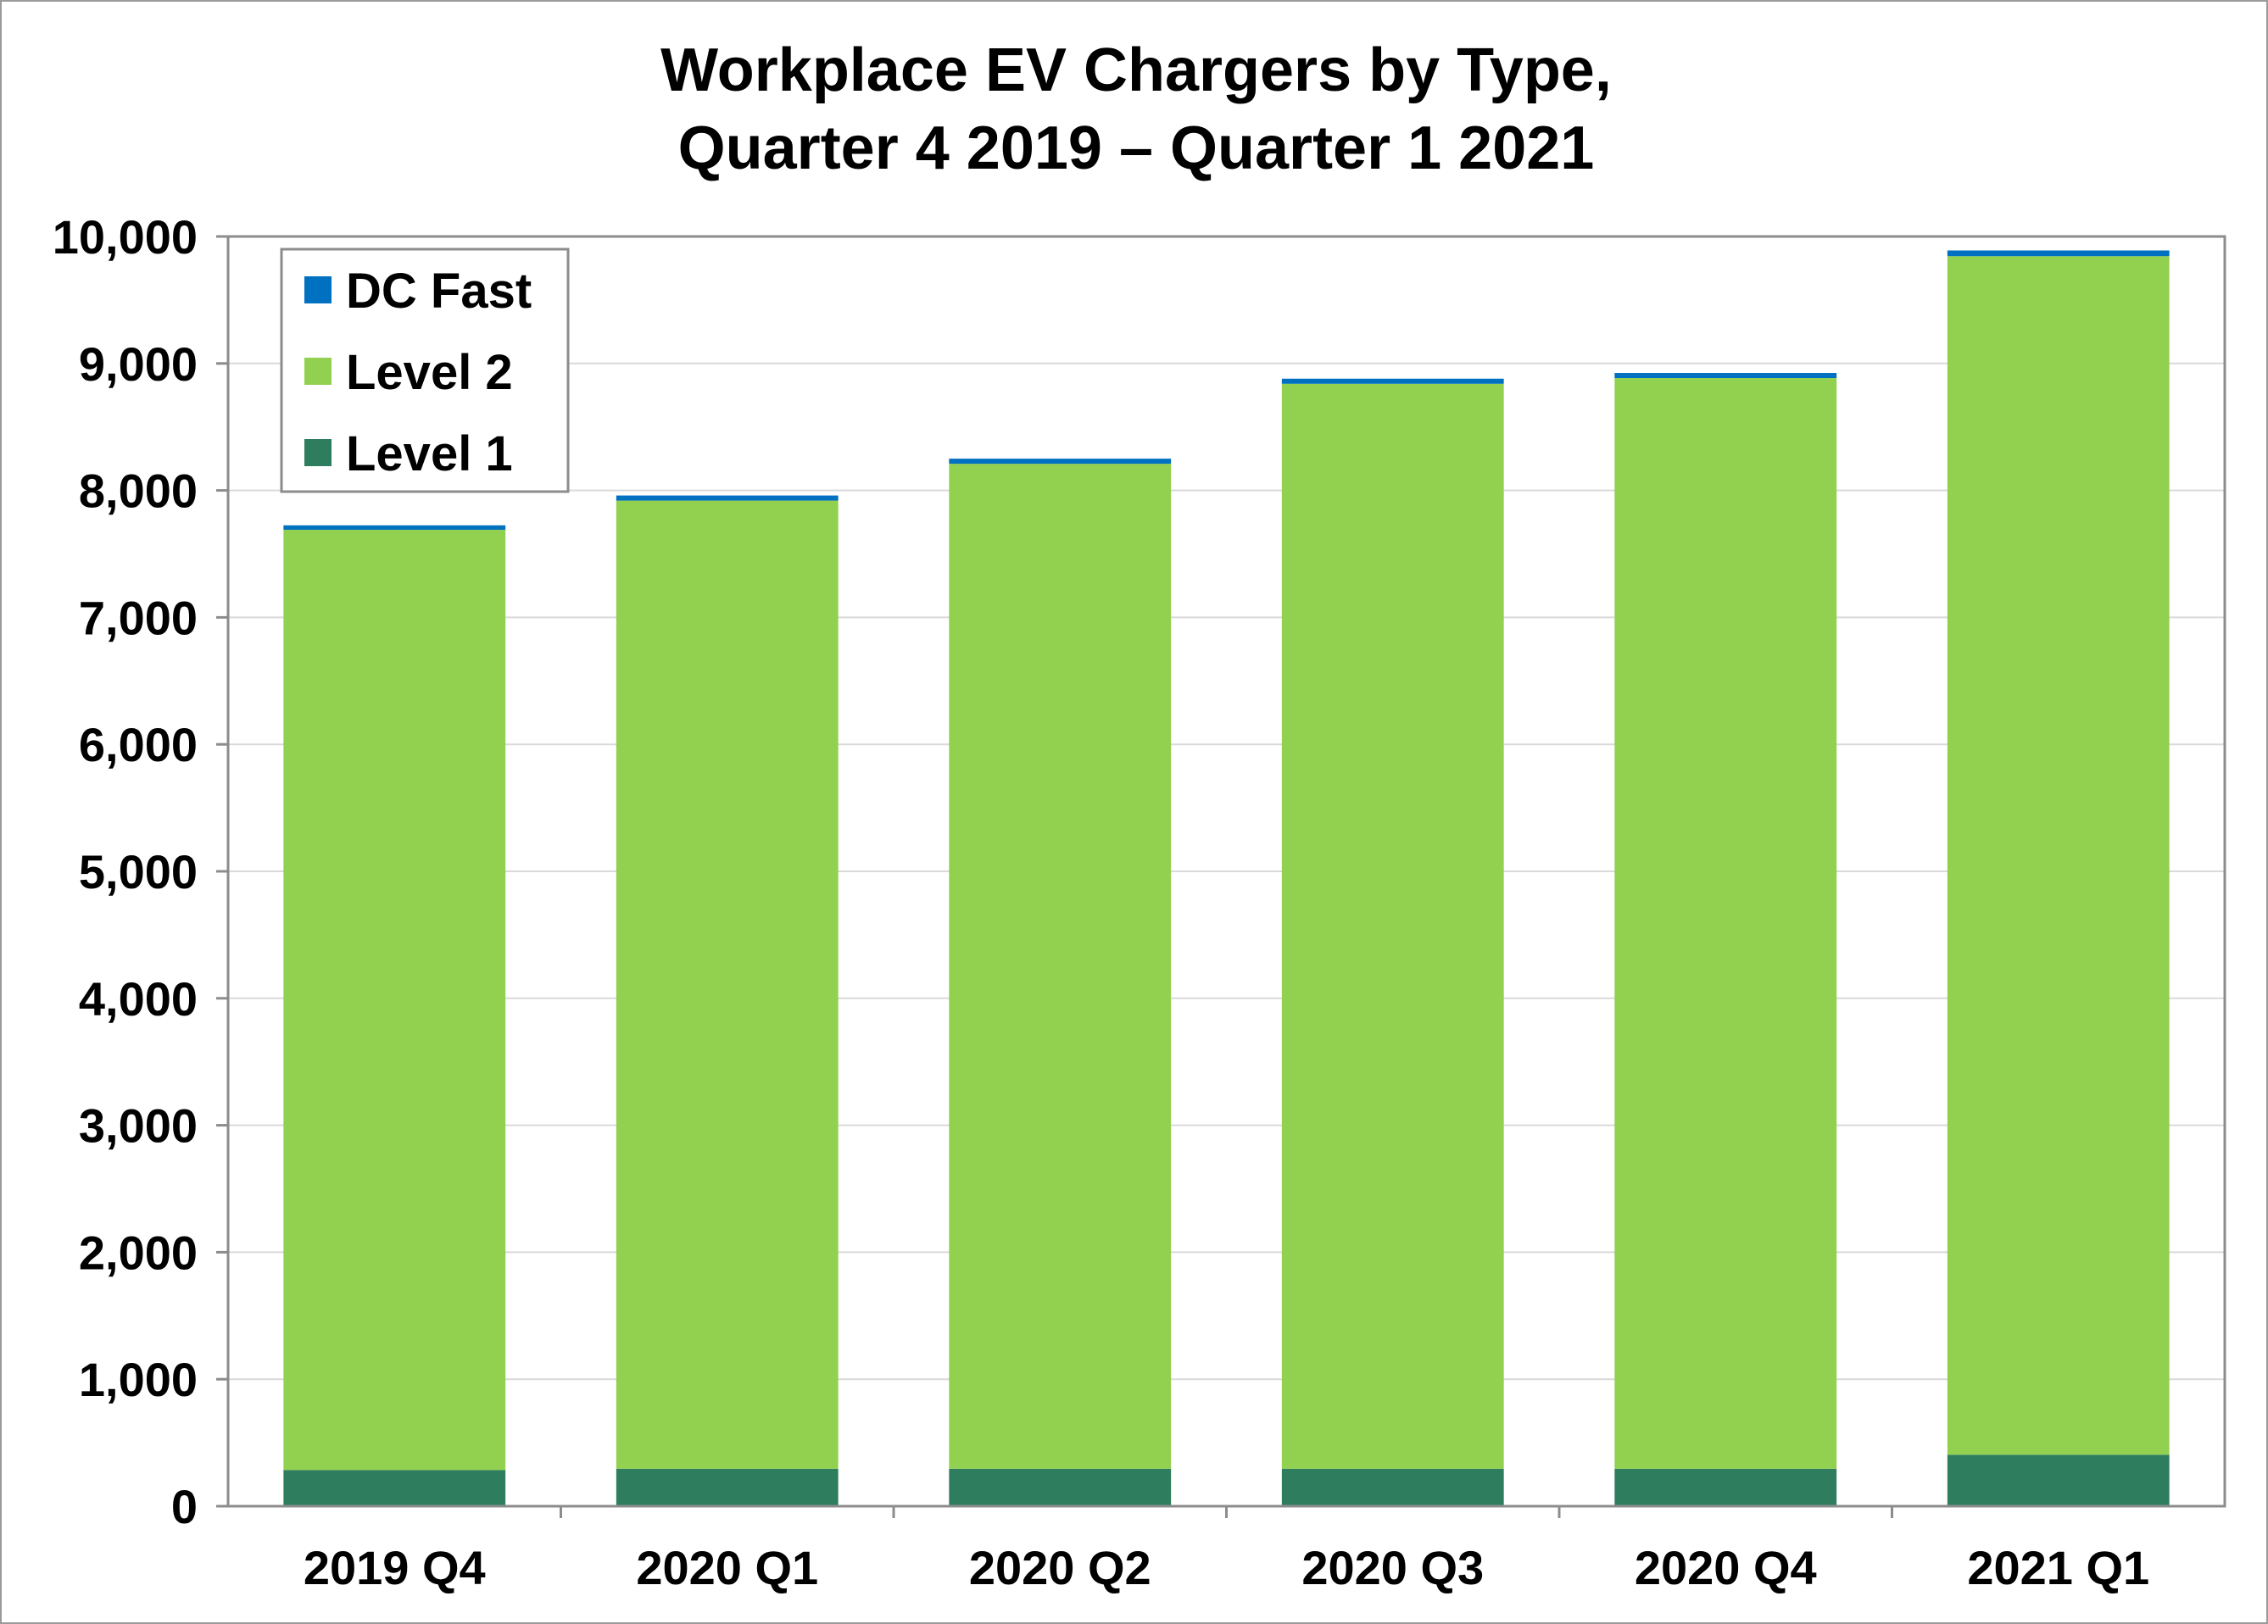 The width and height of the screenshot is (2268, 1624). I want to click on y-tick-label: 1,000, so click(138, 1379).